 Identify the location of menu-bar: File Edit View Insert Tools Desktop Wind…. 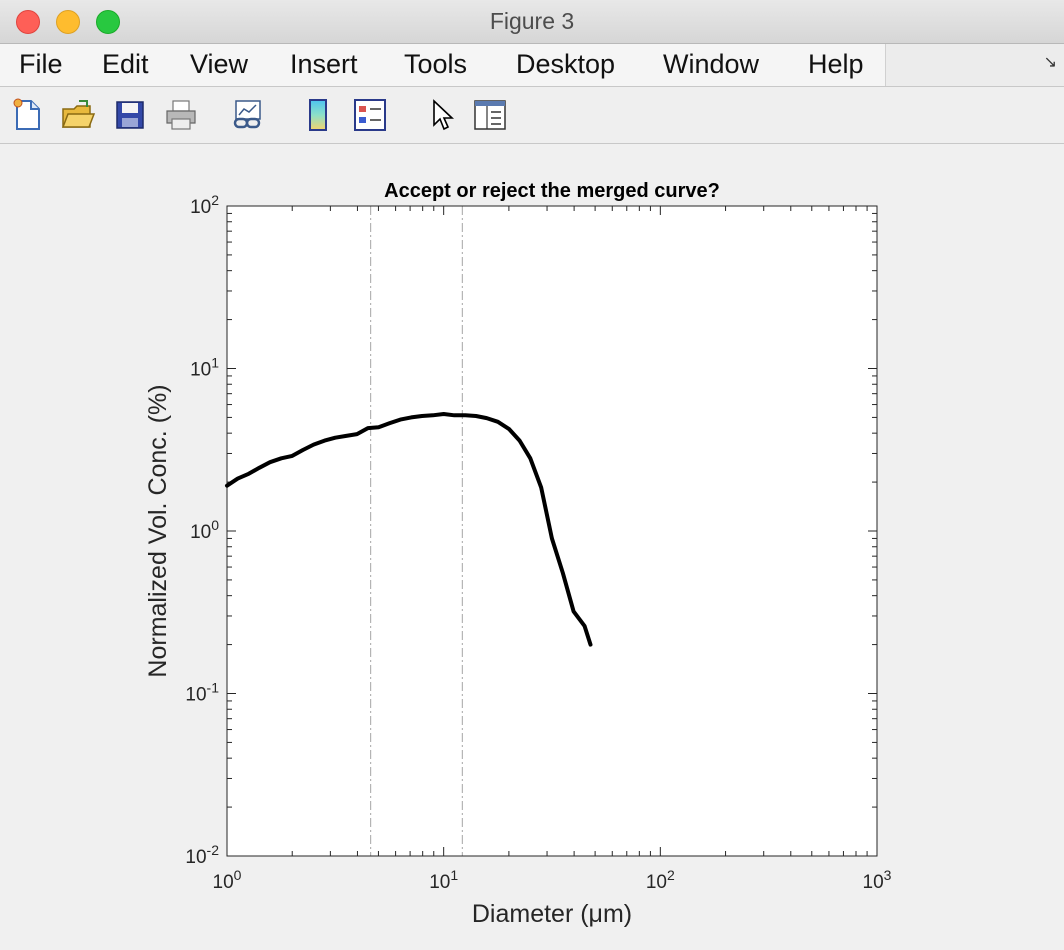
(532, 65).